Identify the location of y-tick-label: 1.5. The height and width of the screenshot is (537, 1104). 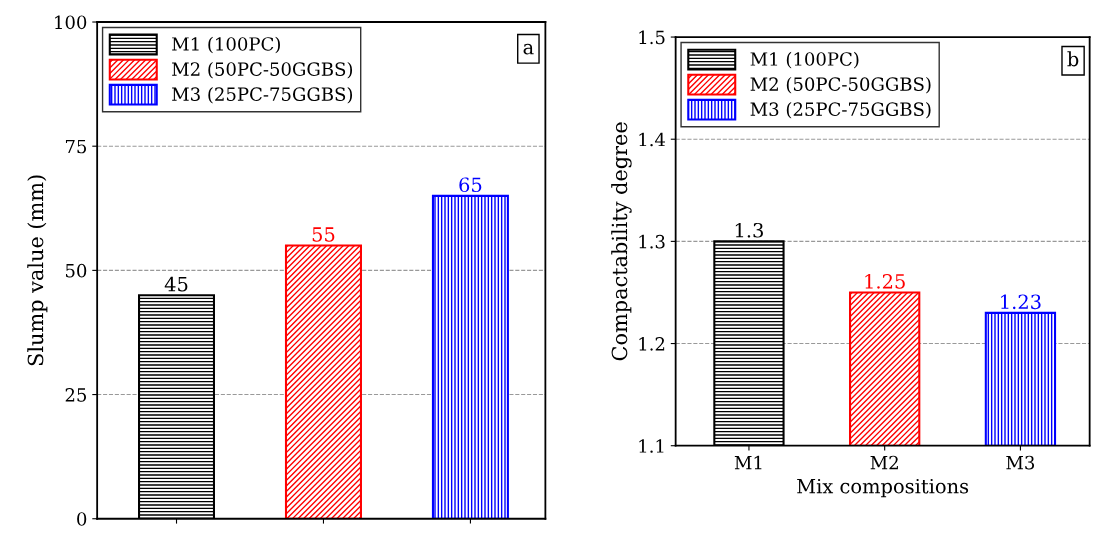
(652, 37).